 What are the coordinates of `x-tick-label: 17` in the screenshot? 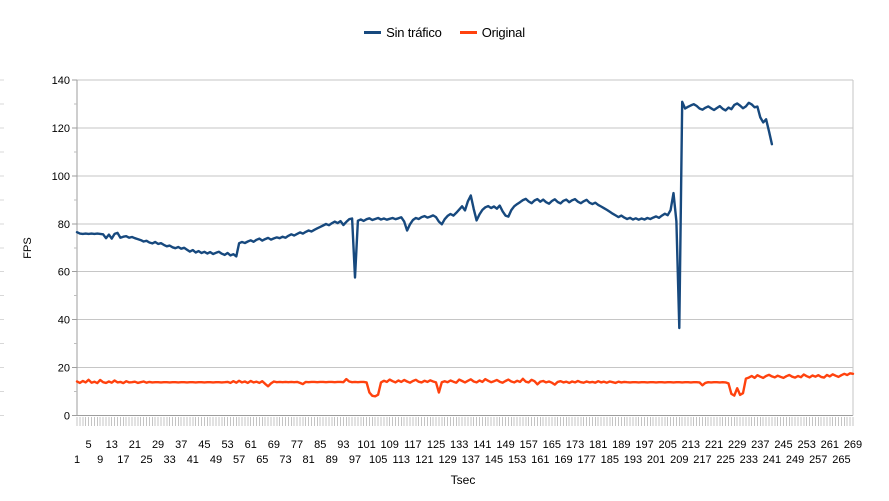 It's located at (123, 460).